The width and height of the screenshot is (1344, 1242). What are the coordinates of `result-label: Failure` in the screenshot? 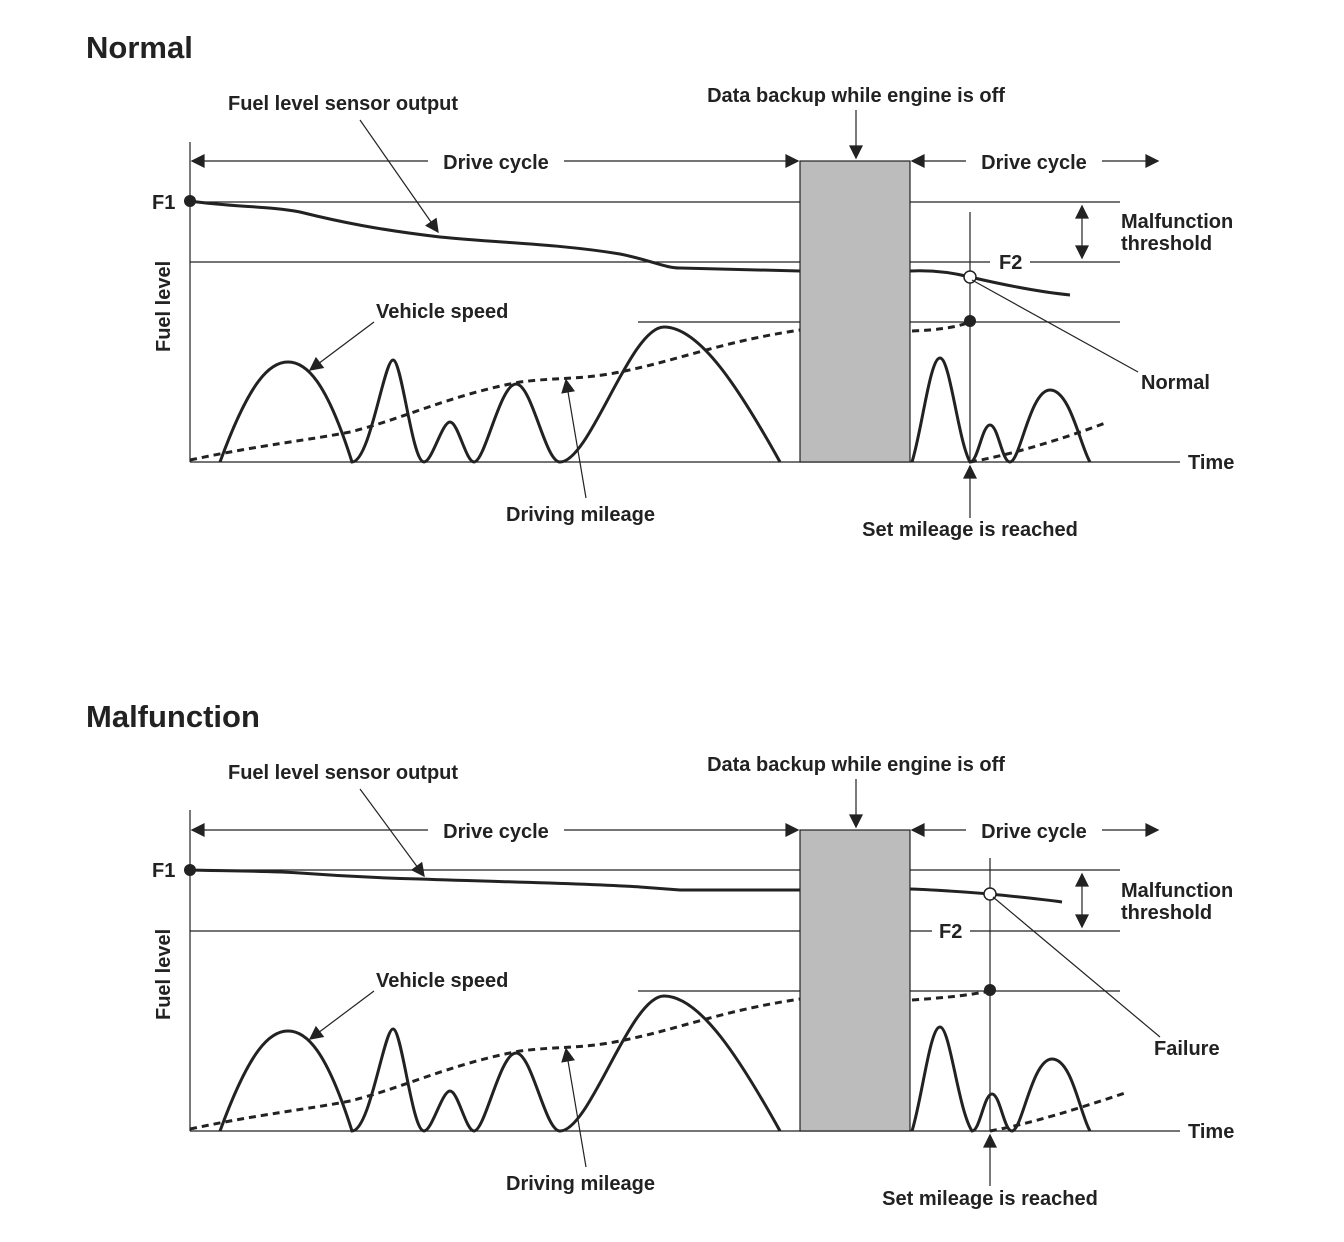 It's located at (1187, 1049).